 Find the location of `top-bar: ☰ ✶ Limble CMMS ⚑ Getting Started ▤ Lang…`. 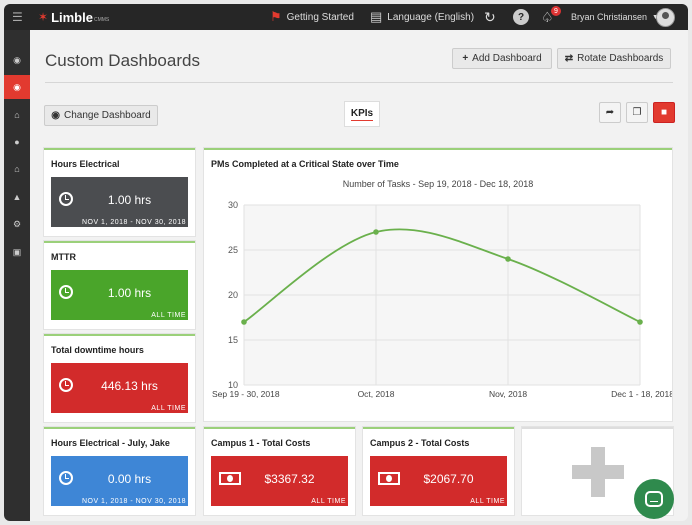

top-bar: ☰ ✶ Limble CMMS ⚑ Getting Started ▤ Lang… is located at coordinates (346, 17).